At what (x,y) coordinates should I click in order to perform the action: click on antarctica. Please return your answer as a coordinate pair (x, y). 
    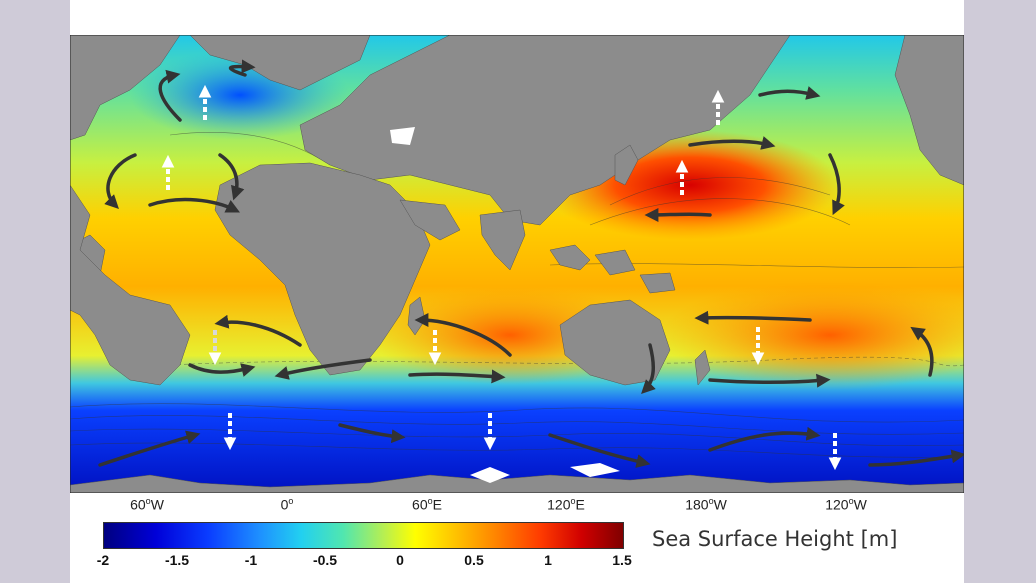
    Looking at the image, I should click on (517, 483).